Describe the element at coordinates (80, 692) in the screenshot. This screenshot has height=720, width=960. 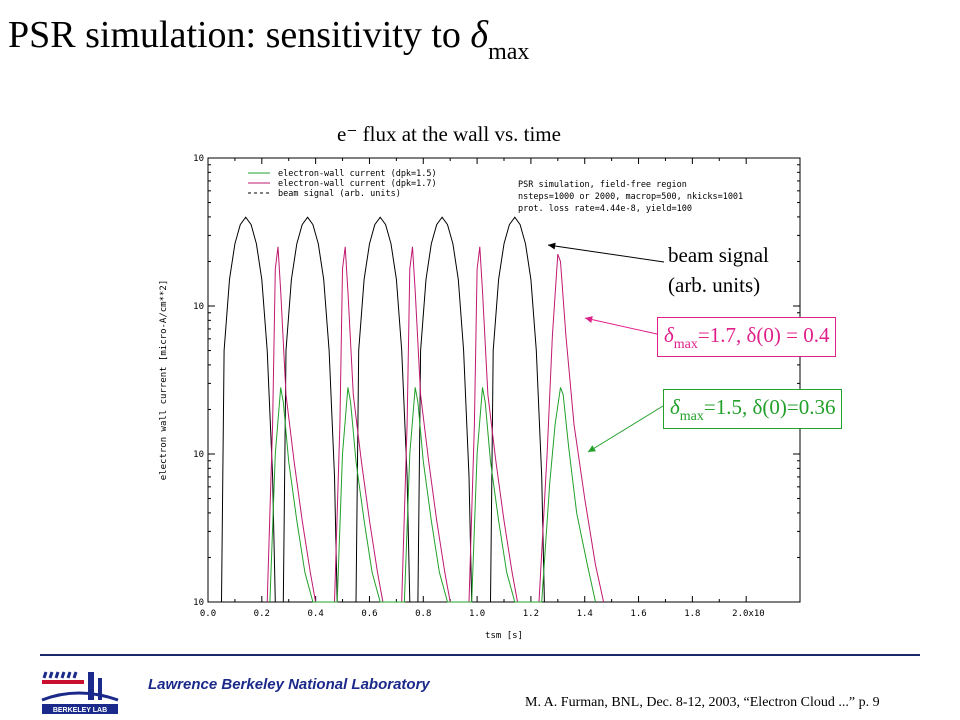
I see `berkeley-lab-logo: BERKELEY LAB` at that location.